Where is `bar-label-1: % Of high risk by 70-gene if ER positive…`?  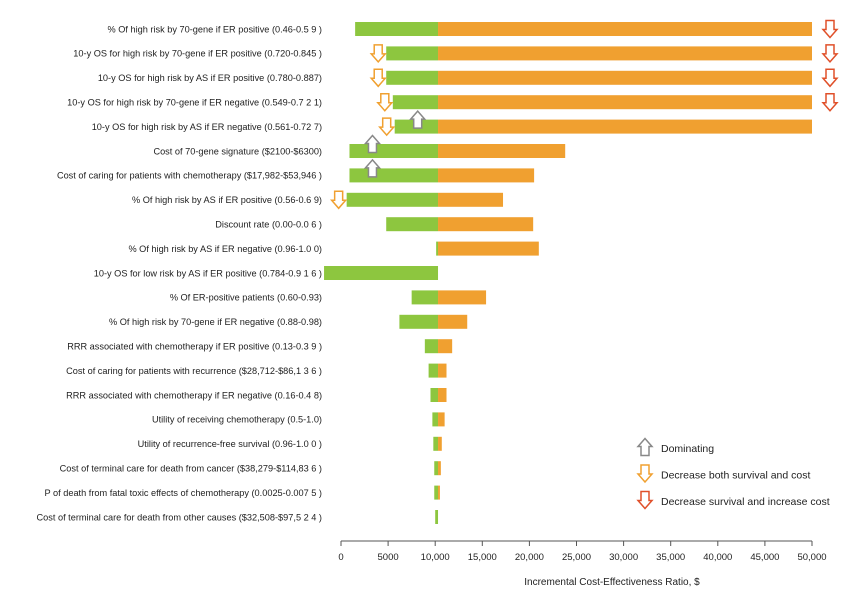 bar-label-1: % Of high risk by 70-gene if ER positive… is located at coordinates (215, 29).